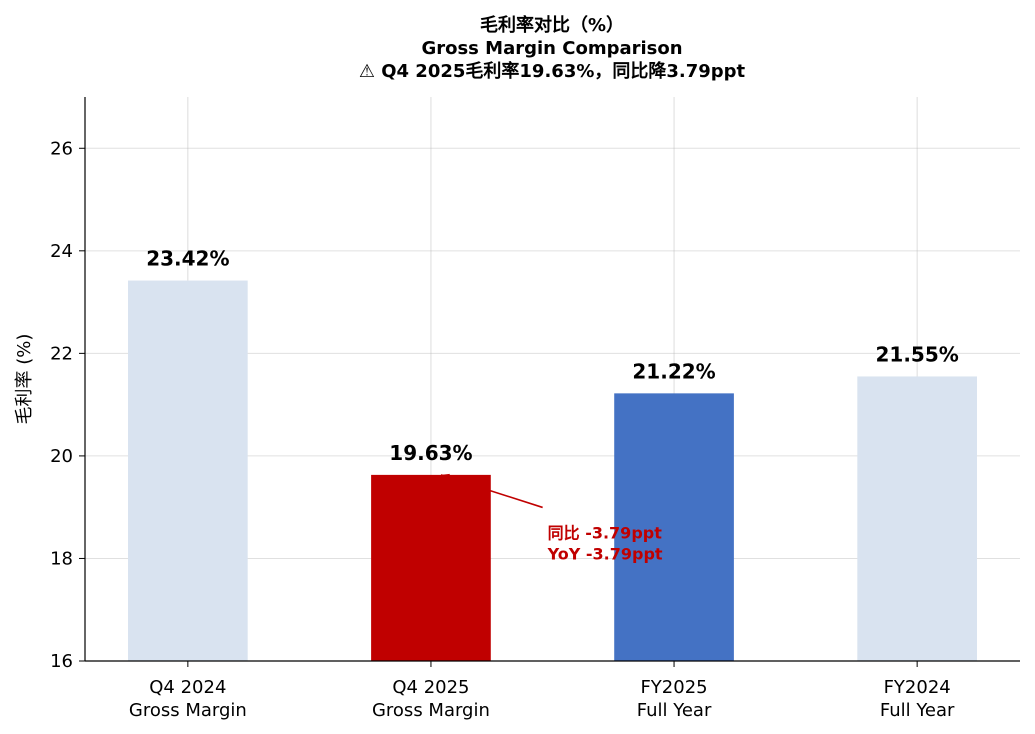 The width and height of the screenshot is (1035, 734). Describe the element at coordinates (445, 477) in the screenshot. I see `annotation-arrow-head` at that location.